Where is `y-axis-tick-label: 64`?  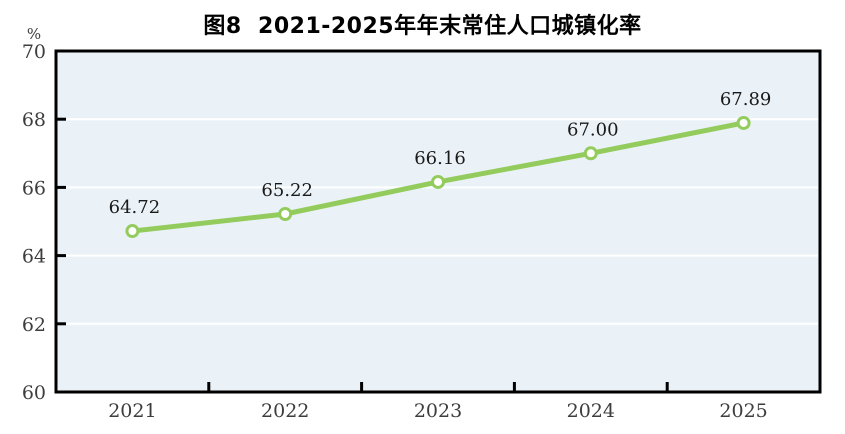
y-axis-tick-label: 64 is located at coordinates (34, 257).